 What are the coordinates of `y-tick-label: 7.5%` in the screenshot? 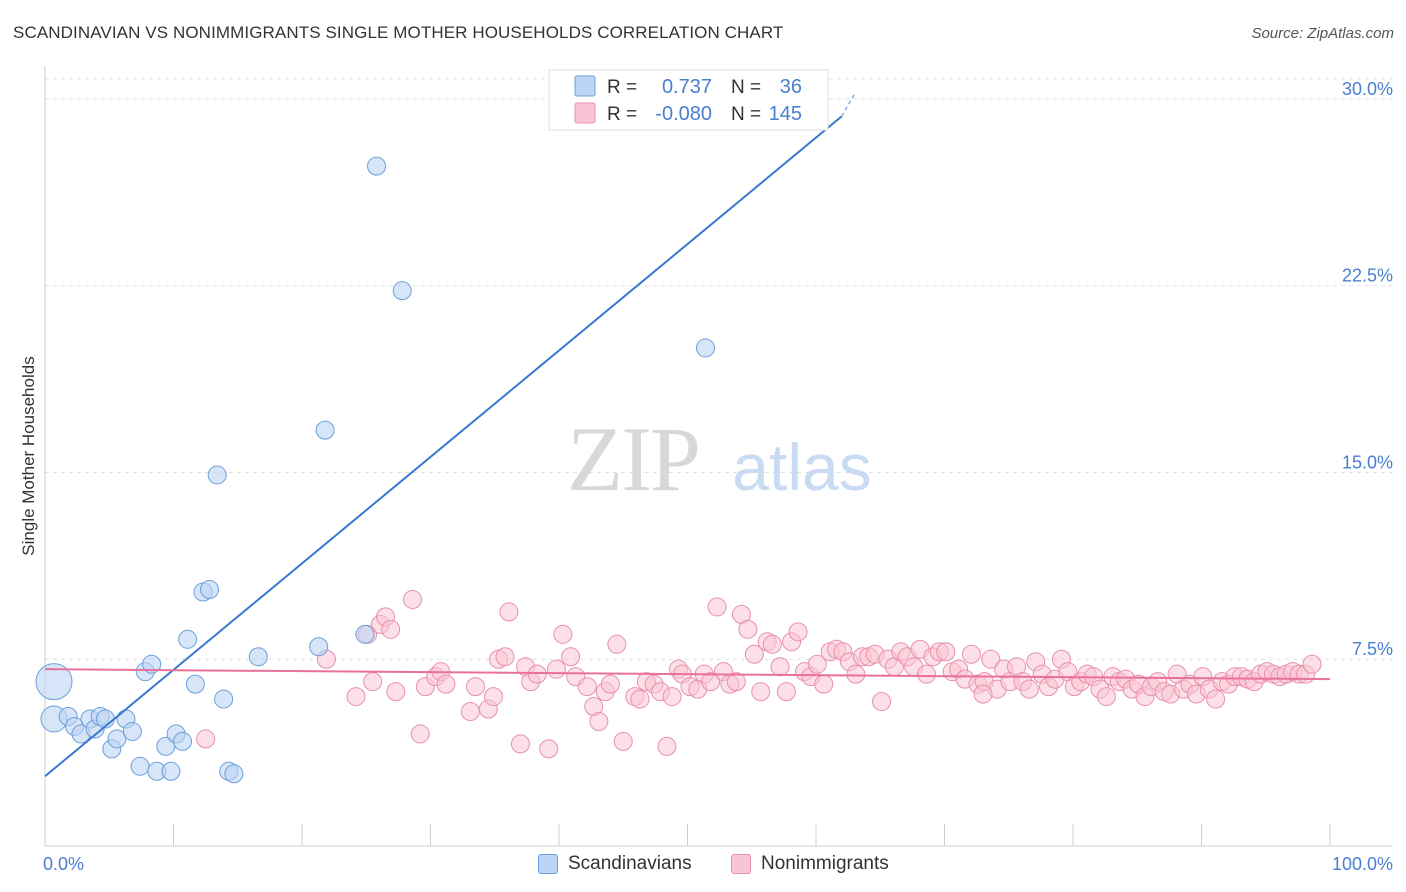 It's located at (1372, 649).